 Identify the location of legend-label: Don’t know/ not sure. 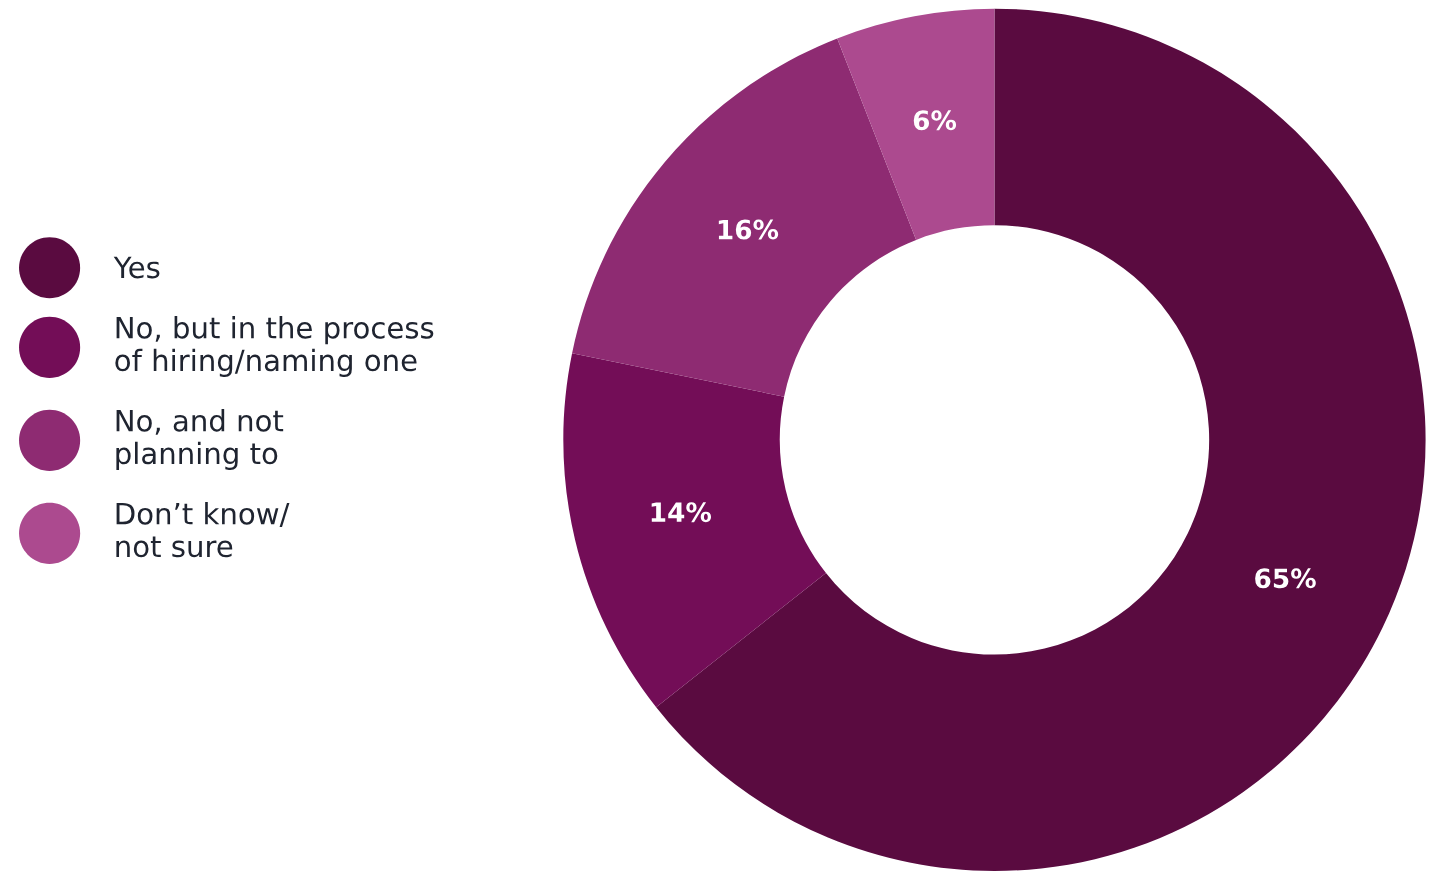
(203, 530).